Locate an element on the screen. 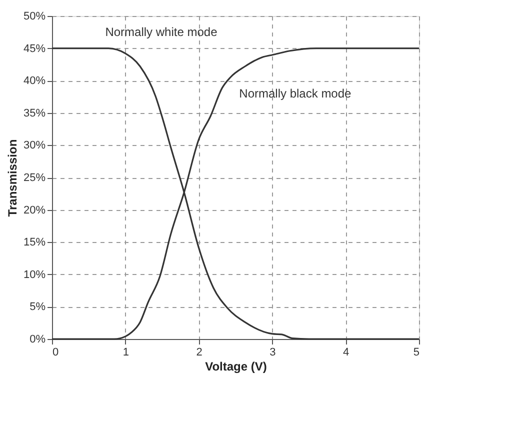 This screenshot has height=441, width=526. y-tick-label: 0% is located at coordinates (38, 340).